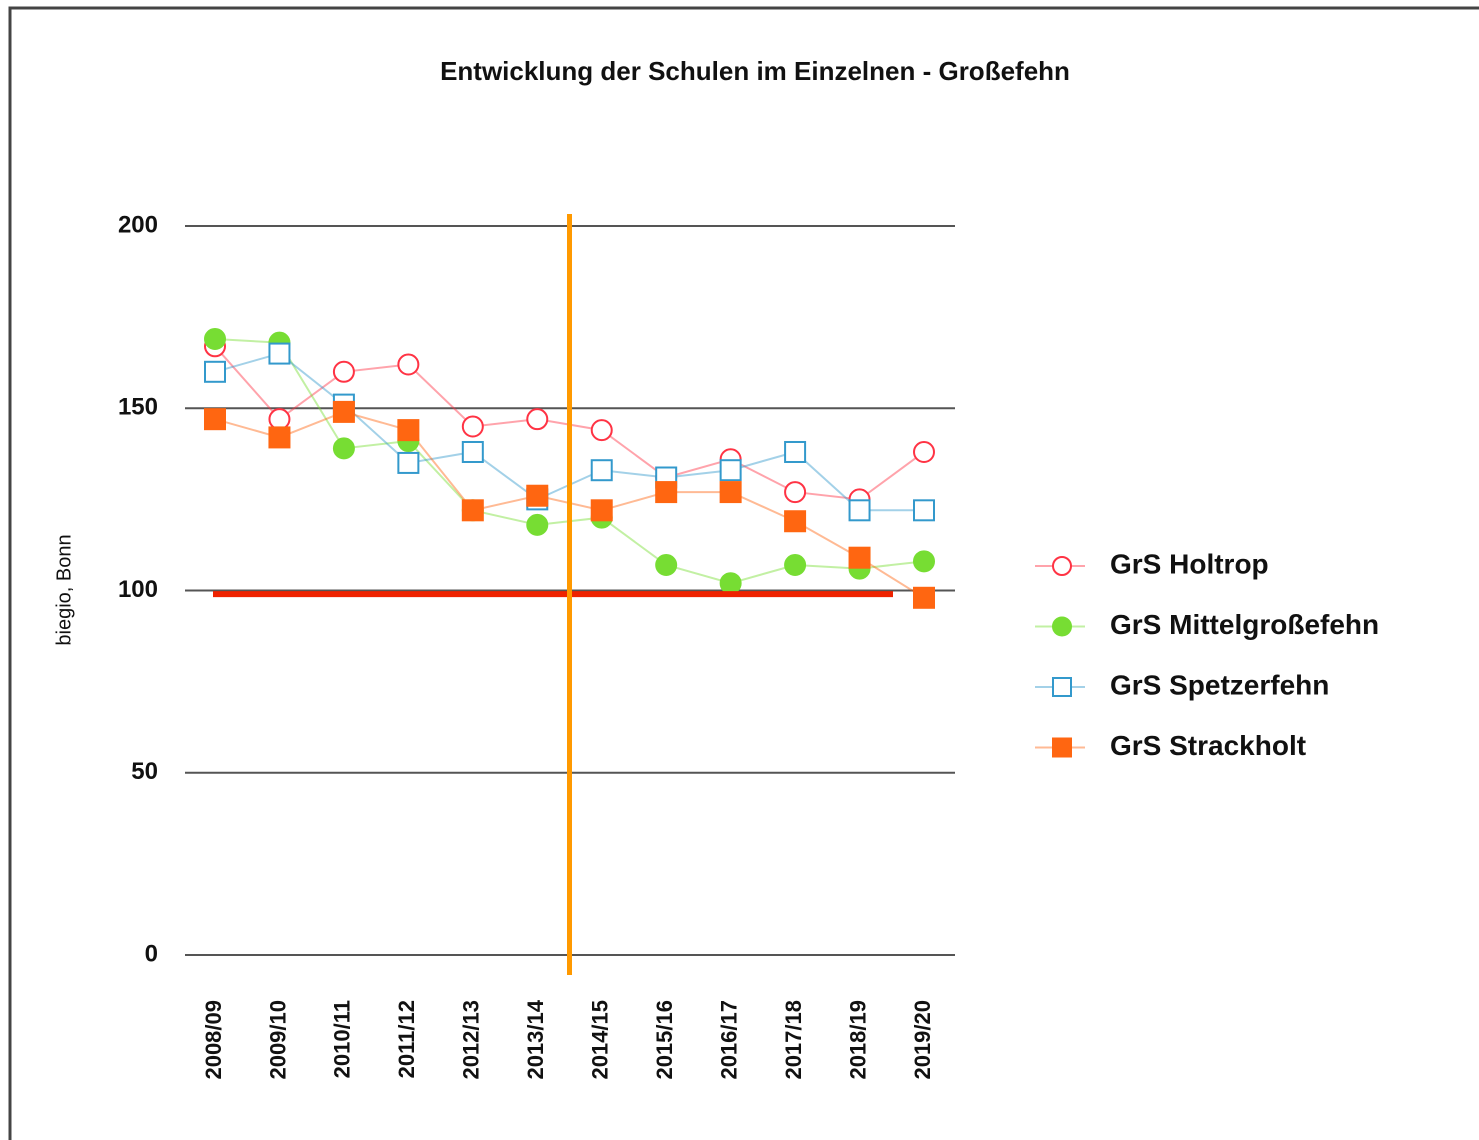  What do you see at coordinates (64, 589) in the screenshot?
I see `y-axis-label: biegio, Bonn` at bounding box center [64, 589].